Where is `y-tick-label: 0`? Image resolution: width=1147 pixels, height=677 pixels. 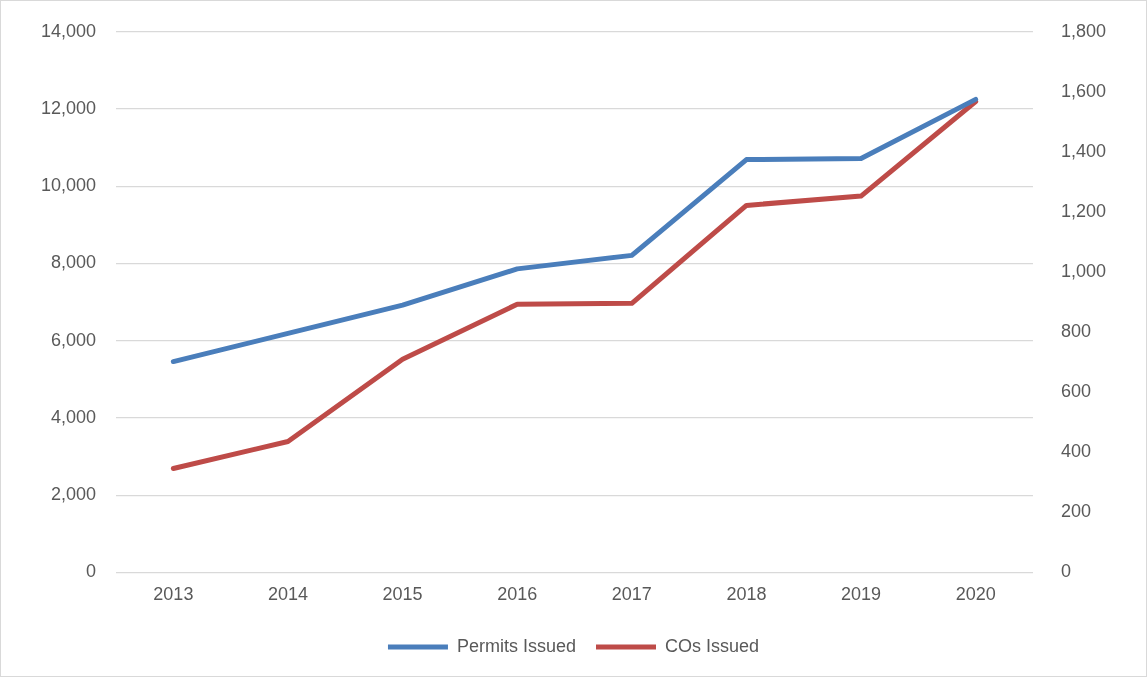 y-tick-label: 0 is located at coordinates (91, 571).